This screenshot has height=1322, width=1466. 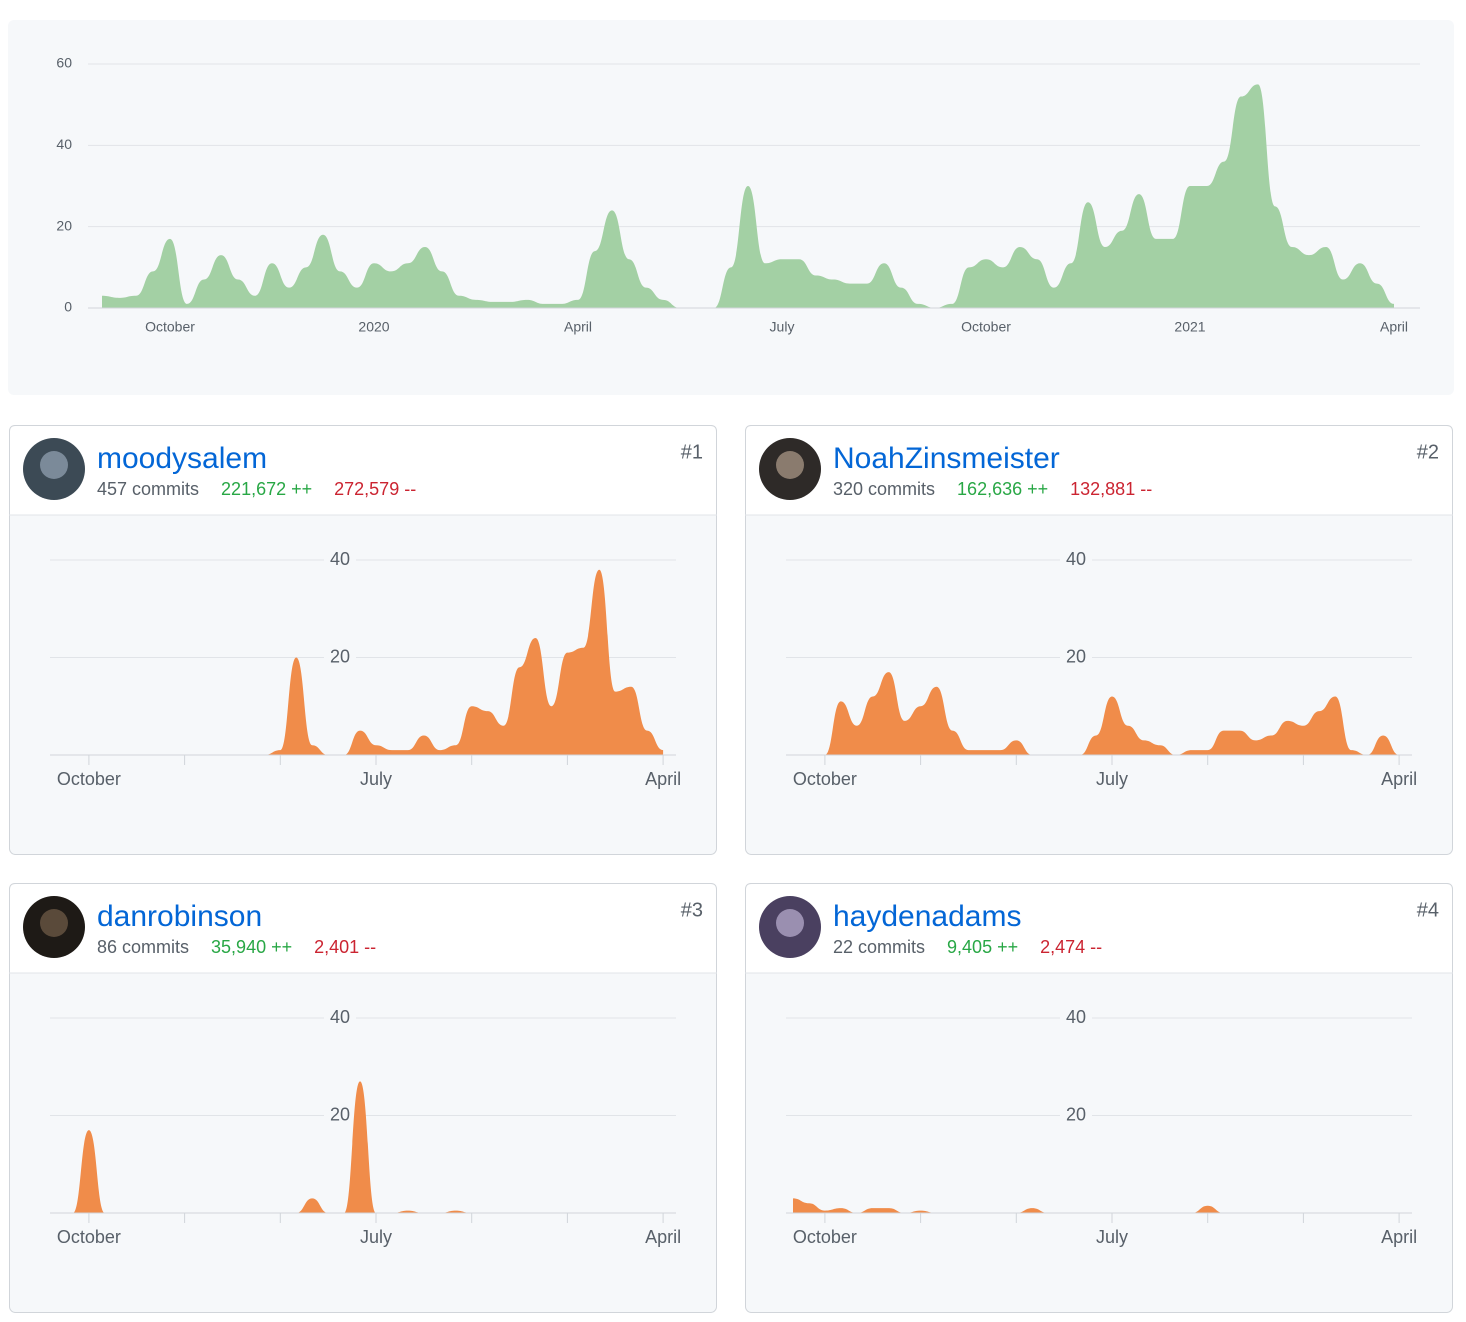 I want to click on contributor-stats: 320 commits 162,636 ++ 132,881 --, so click(x=992, y=489).